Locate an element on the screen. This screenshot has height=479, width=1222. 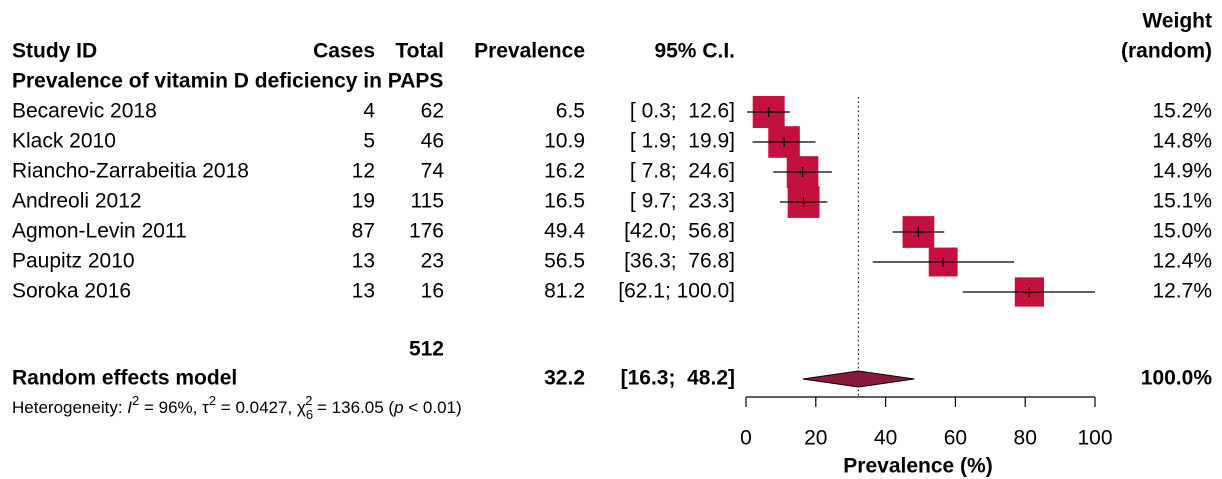
heterogeneity-part: < 0.01) is located at coordinates (433, 407).